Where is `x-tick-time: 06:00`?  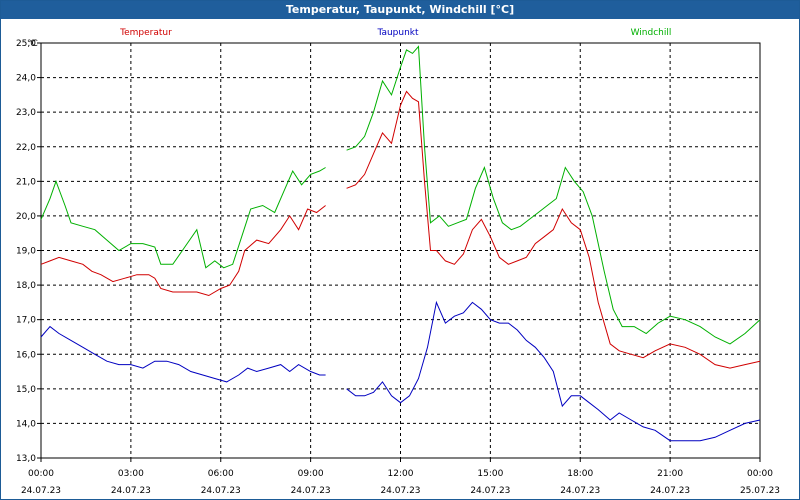
x-tick-time: 06:00 is located at coordinates (221, 474).